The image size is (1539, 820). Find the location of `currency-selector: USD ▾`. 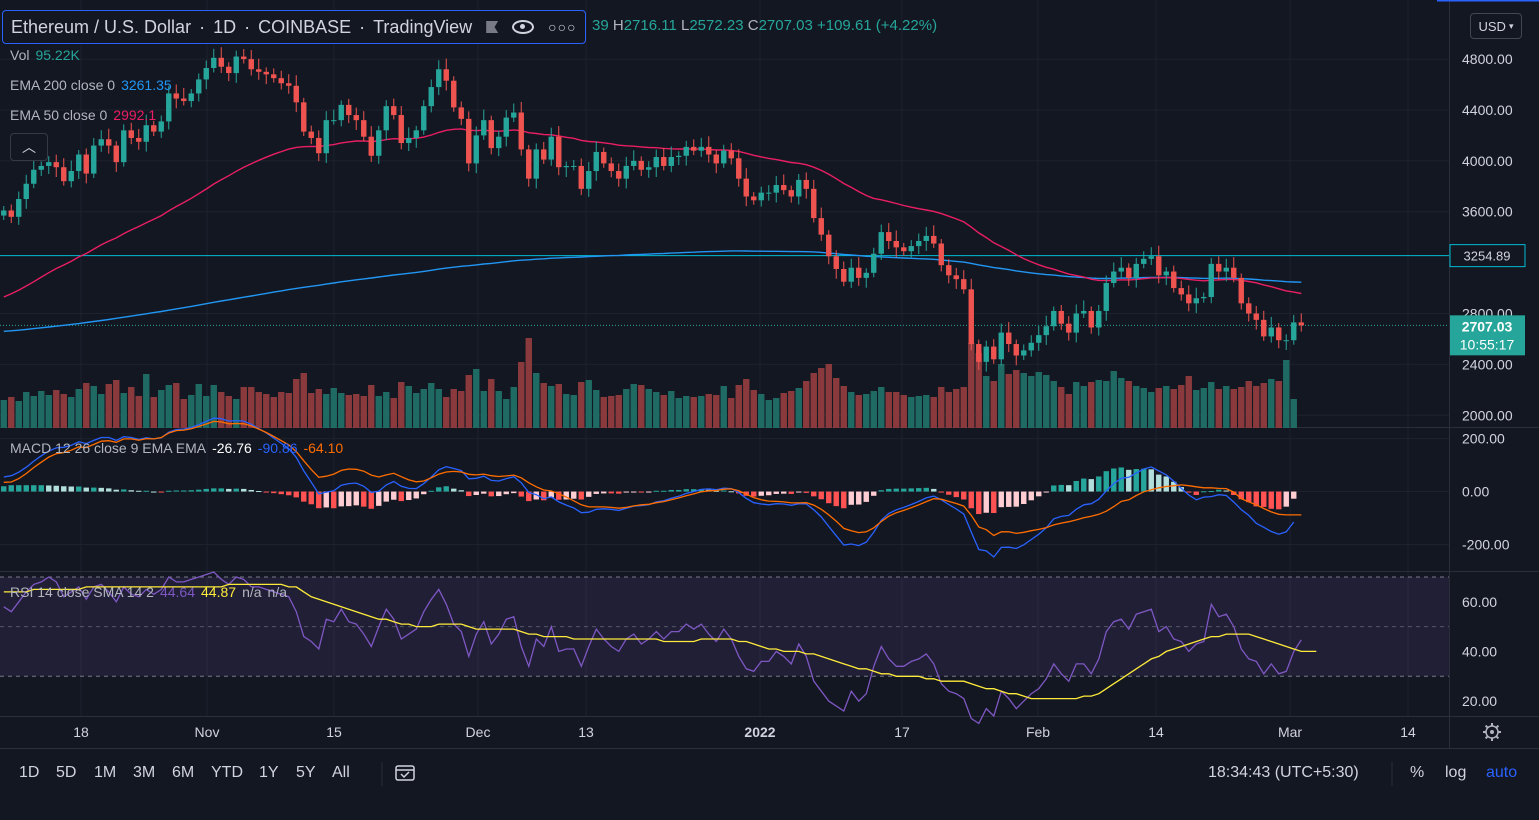

currency-selector: USD ▾ is located at coordinates (1496, 26).